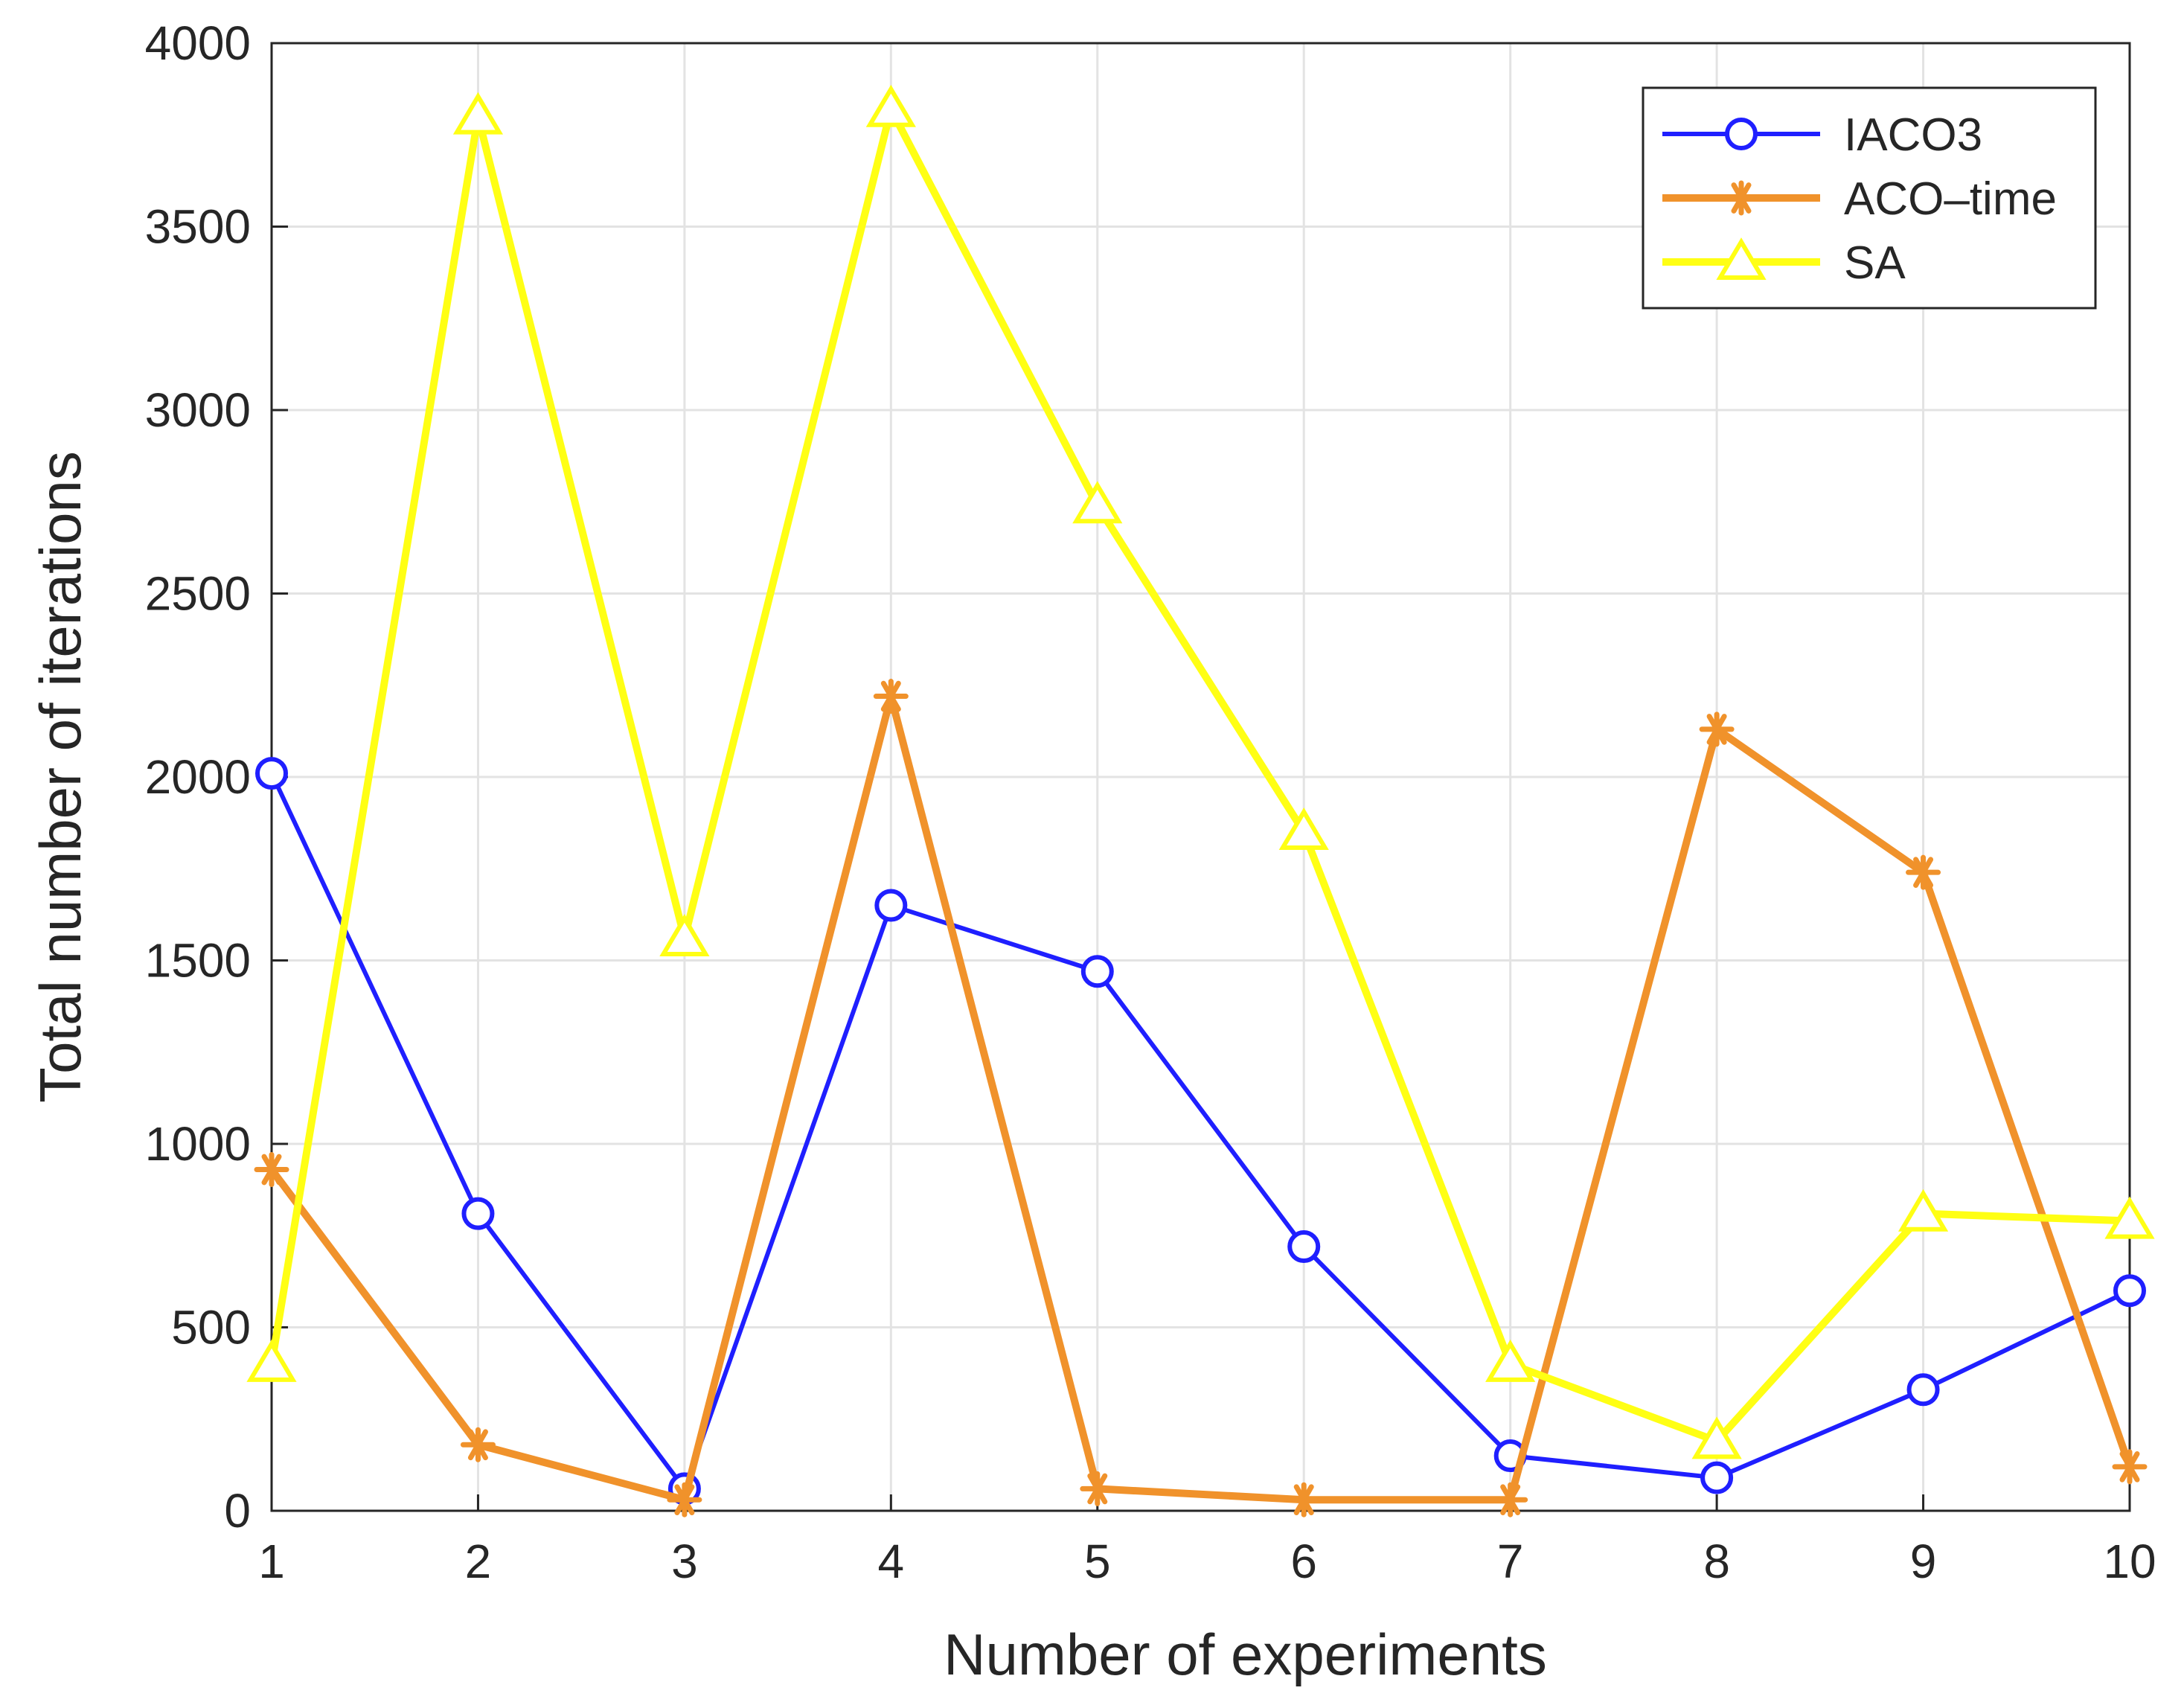 This screenshot has width=2184, height=1708. I want to click on y-tick-label: 2000, so click(198, 777).